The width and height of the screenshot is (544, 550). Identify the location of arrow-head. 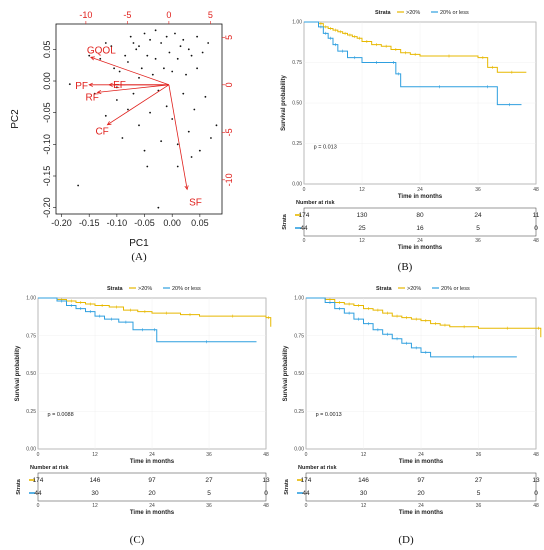
(186, 188).